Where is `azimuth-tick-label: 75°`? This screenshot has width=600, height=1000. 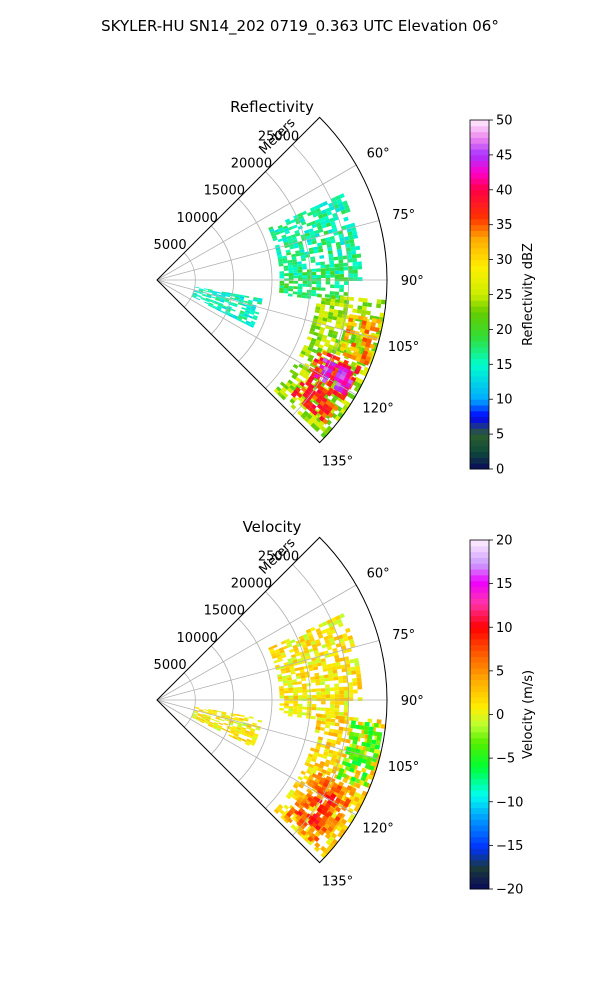
azimuth-tick-label: 75° is located at coordinates (403, 215).